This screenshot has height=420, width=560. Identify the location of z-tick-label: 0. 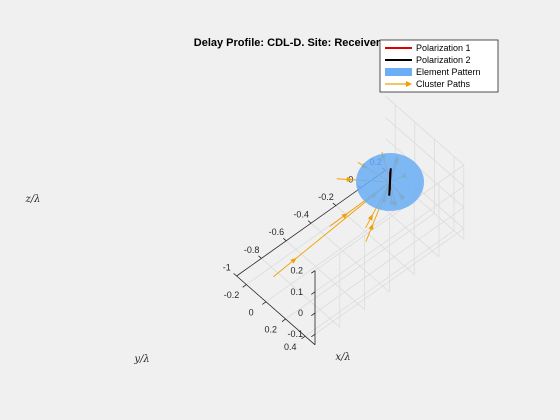
(300, 313).